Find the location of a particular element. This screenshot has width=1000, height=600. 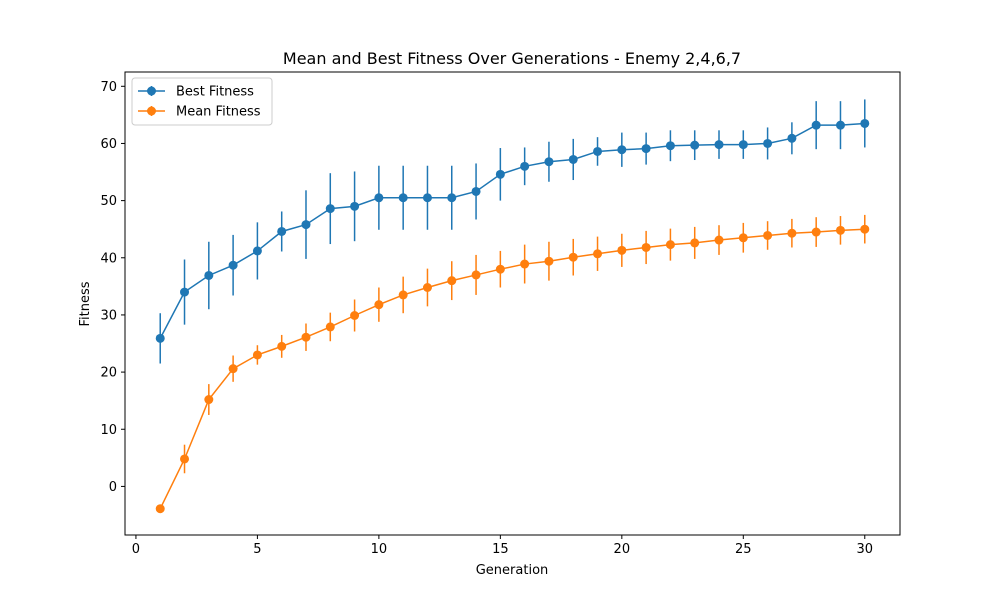

legend-label: Mean Fitness is located at coordinates (218, 112).